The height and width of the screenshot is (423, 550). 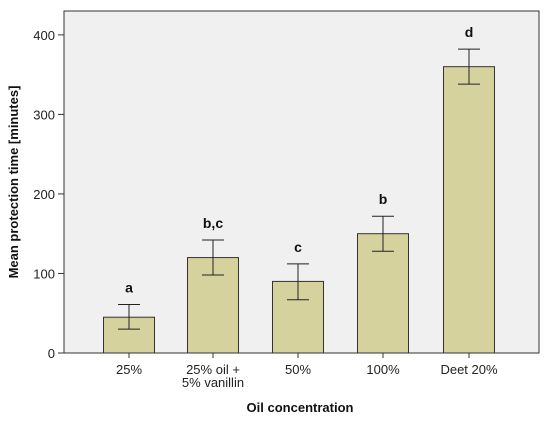 What do you see at coordinates (469, 210) in the screenshot?
I see `bar` at bounding box center [469, 210].